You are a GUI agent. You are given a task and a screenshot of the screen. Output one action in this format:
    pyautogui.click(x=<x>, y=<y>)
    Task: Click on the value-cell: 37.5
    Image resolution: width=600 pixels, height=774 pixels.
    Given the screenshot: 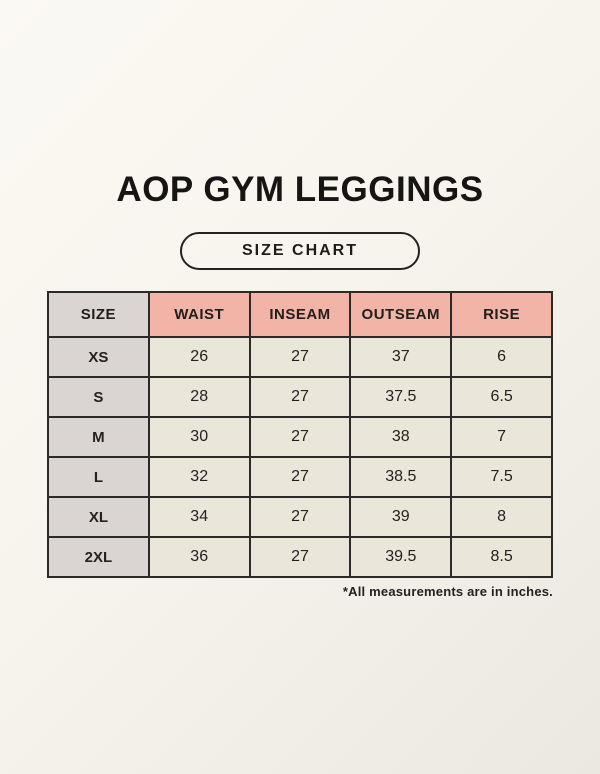 What is the action you would take?
    pyautogui.click(x=401, y=397)
    